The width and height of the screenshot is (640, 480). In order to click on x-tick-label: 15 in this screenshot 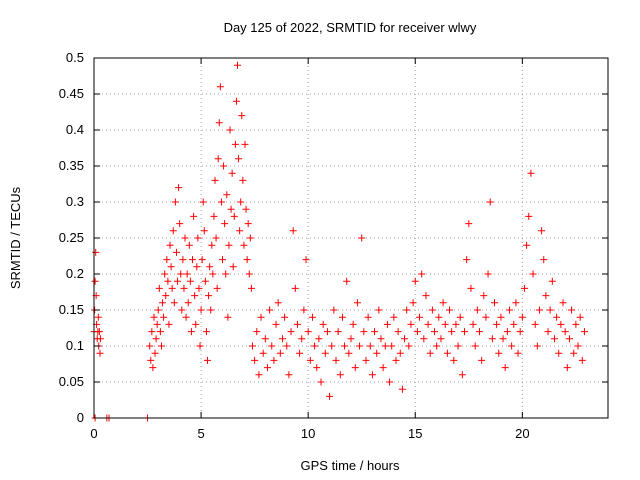, I will do `click(415, 433)`.